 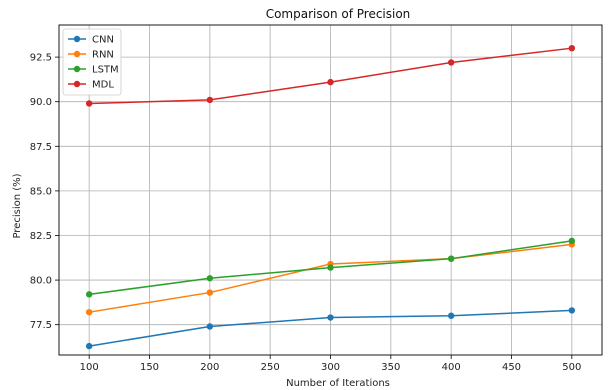 I want to click on legend: CNN RNN LSTM MDL, so click(x=92, y=62).